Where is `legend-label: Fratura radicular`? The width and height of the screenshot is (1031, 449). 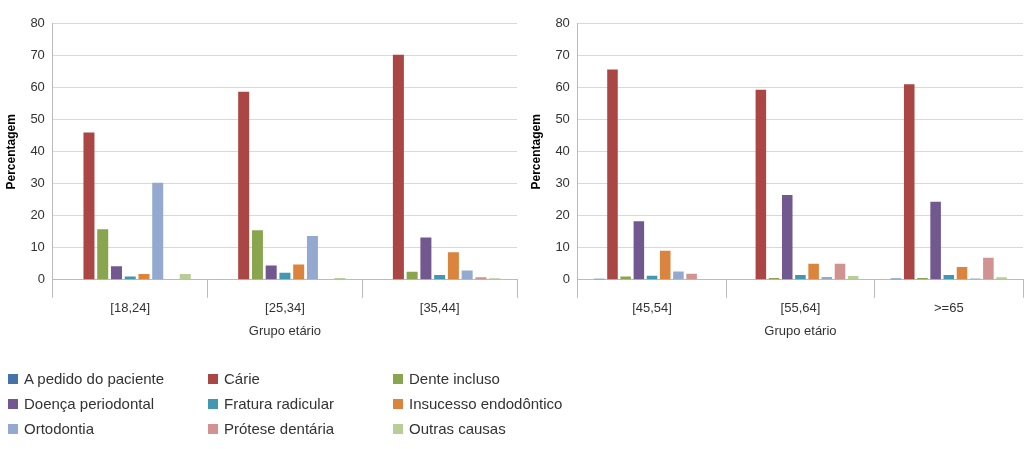
legend-label: Fratura radicular is located at coordinates (279, 403).